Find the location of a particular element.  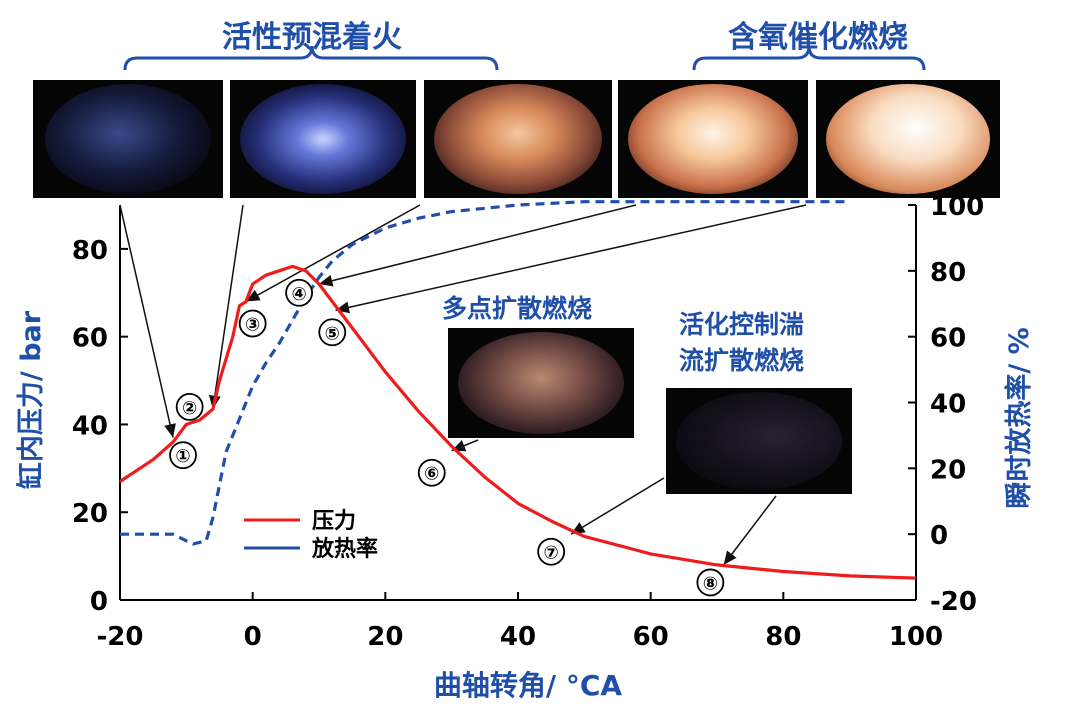

x-tick-label: 80 is located at coordinates (783, 637).